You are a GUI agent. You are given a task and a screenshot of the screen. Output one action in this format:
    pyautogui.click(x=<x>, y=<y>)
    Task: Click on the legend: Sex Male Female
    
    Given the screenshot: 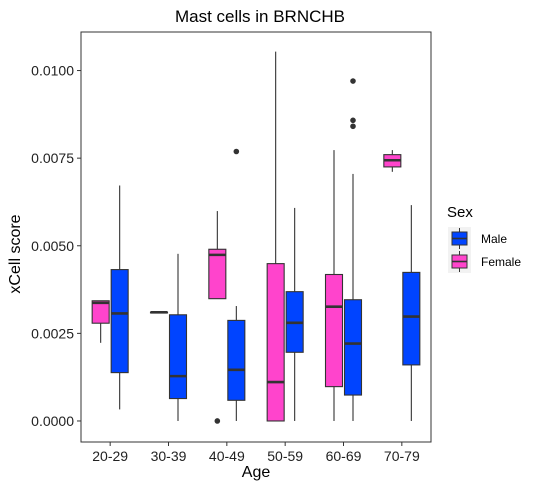 What is the action you would take?
    pyautogui.click(x=484, y=238)
    